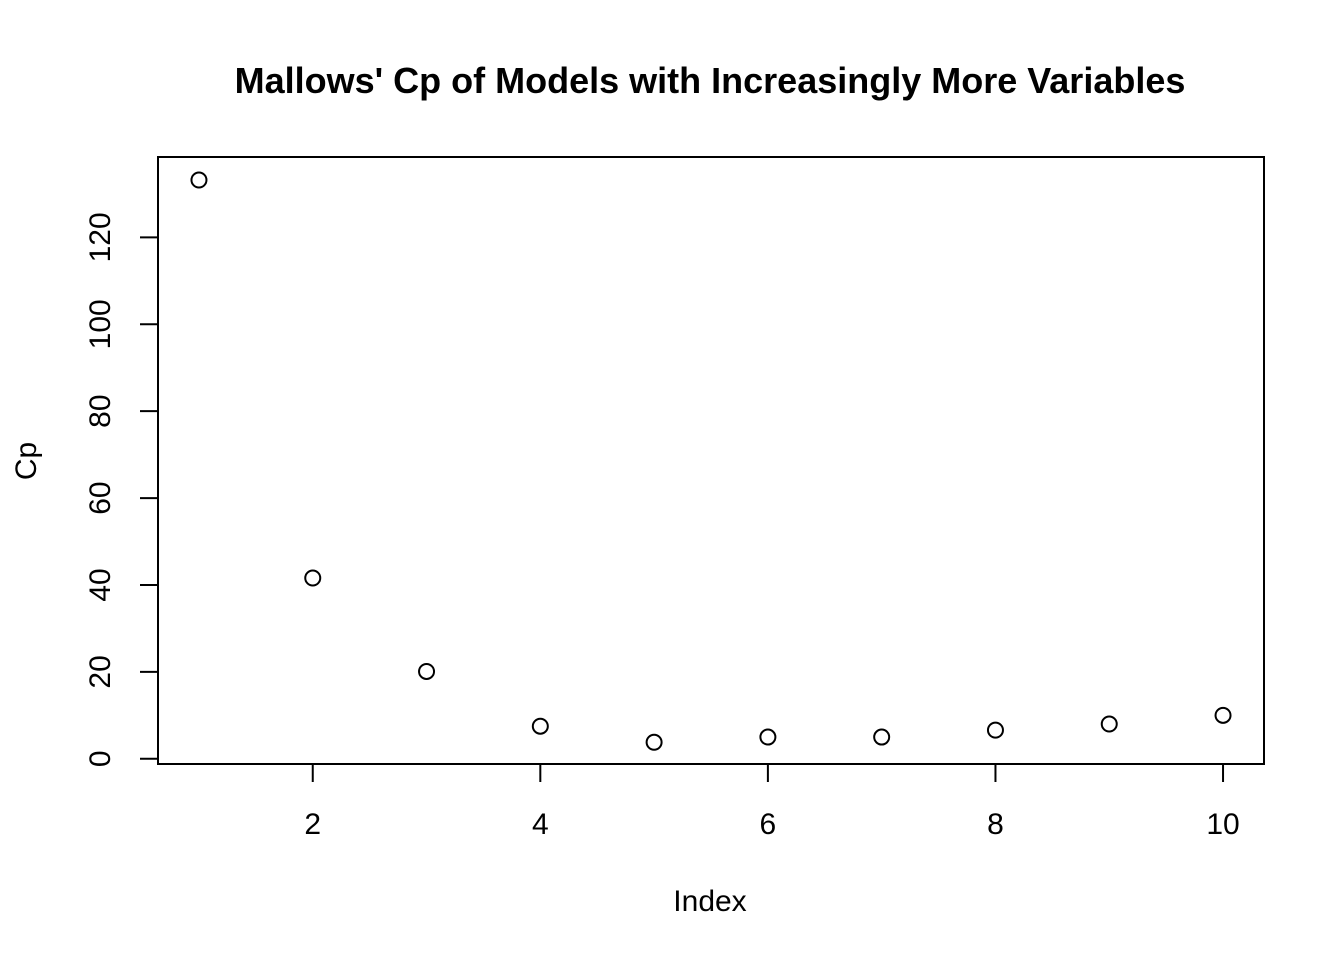 This screenshot has width=1344, height=960. What do you see at coordinates (100, 497) in the screenshot?
I see `y-tick-label: 60` at bounding box center [100, 497].